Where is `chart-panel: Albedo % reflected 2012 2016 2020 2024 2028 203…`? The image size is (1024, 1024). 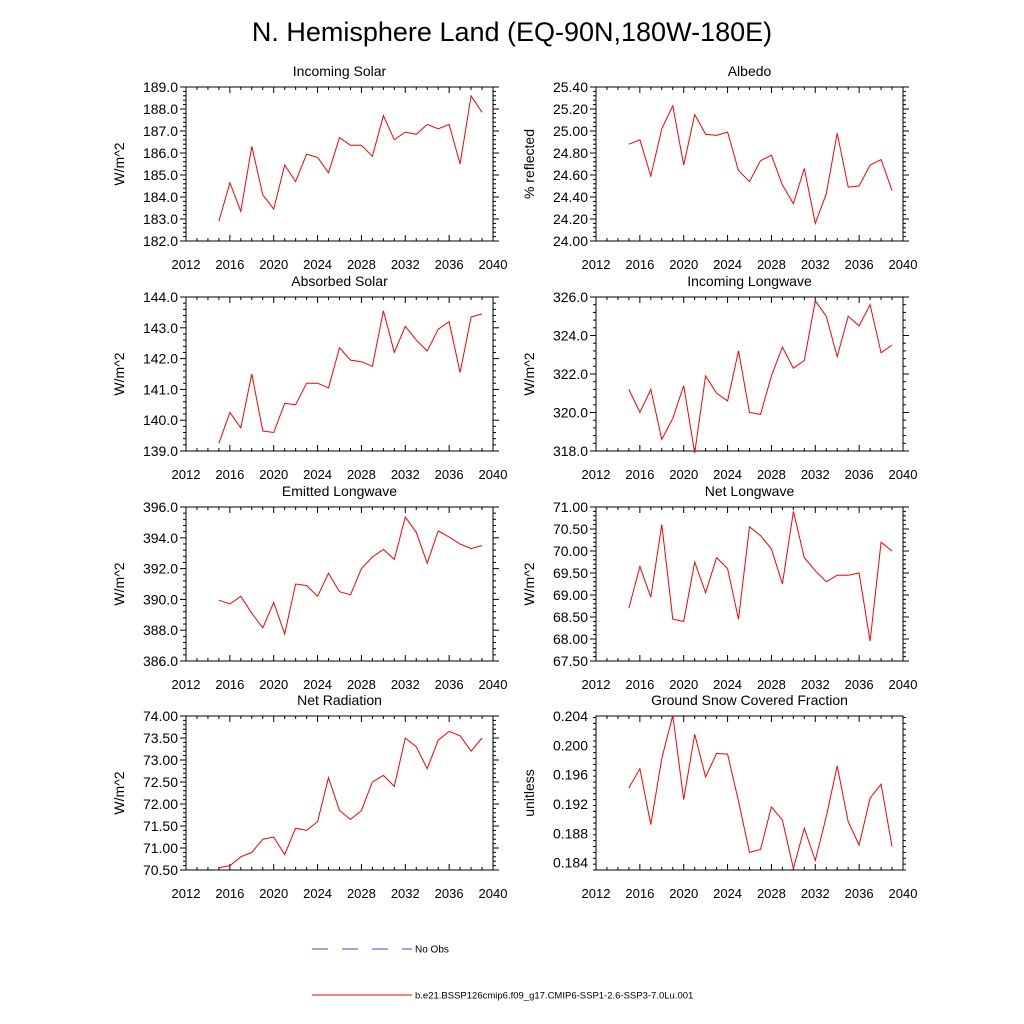
chart-panel: Albedo % reflected 2012 2016 2020 2024 2028 203… is located at coordinates (719, 167).